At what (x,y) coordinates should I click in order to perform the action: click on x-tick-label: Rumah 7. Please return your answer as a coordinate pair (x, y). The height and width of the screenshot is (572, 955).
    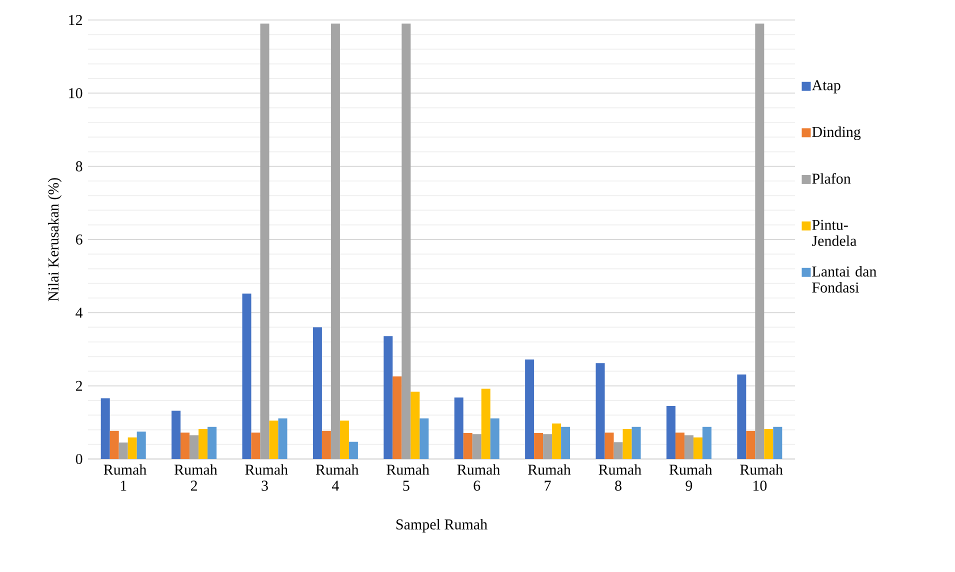
    Looking at the image, I should click on (549, 477).